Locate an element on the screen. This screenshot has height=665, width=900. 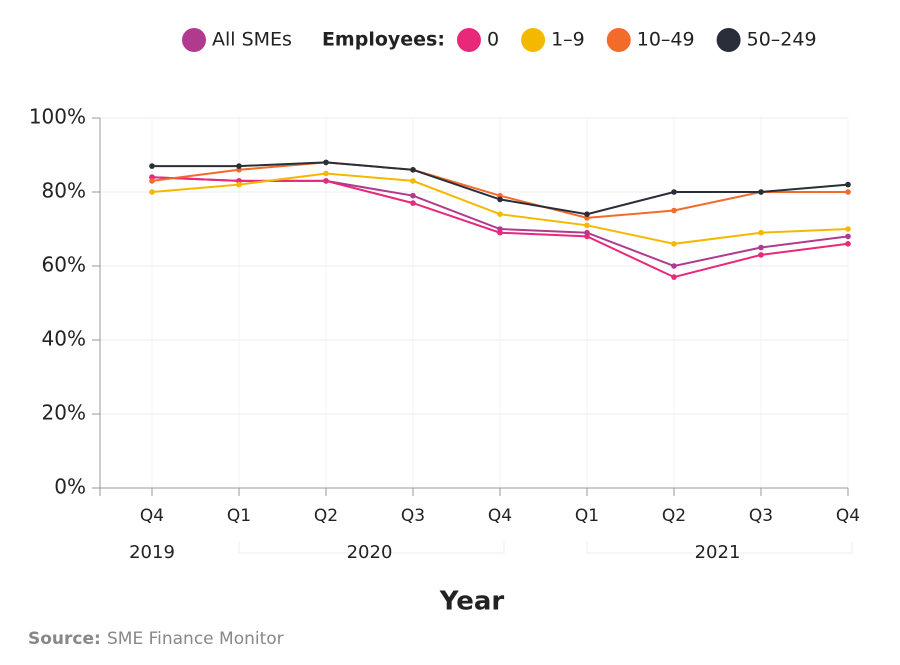
legend-label: 50–249 is located at coordinates (782, 40).